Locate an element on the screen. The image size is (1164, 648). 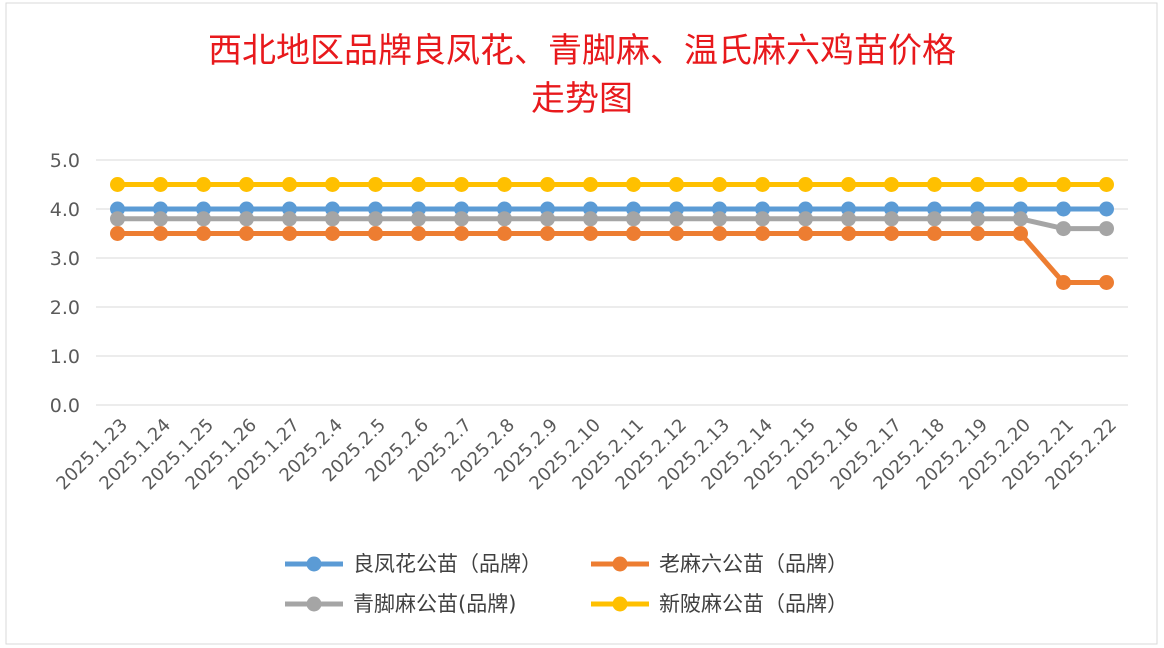
chart-title-line-1: 西北地区品牌良凤花、青脚麻、温氏麻六鸡苗价格 is located at coordinates (582, 51).